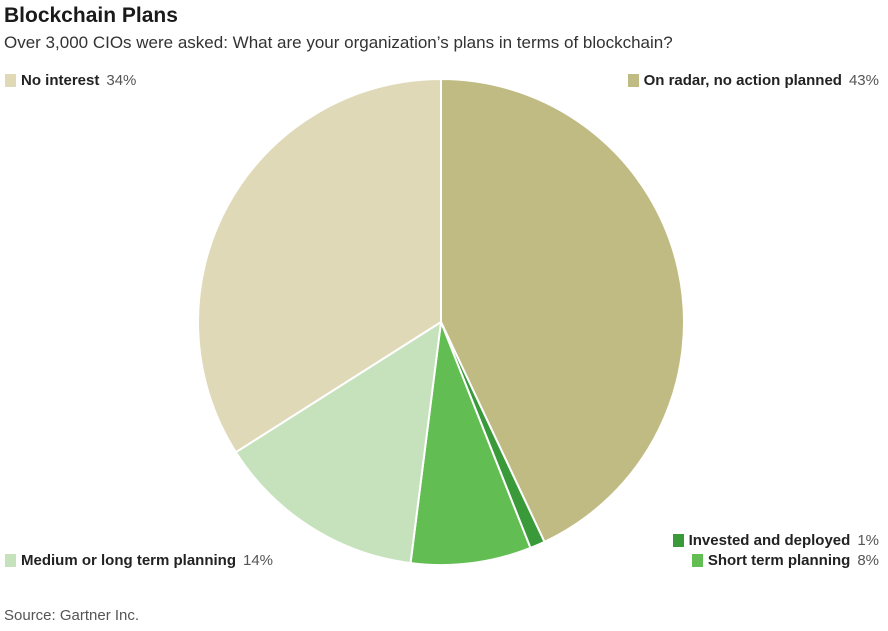 The height and width of the screenshot is (631, 888). Describe the element at coordinates (470, 443) in the screenshot. I see `pie-slice-short-term-planning` at that location.